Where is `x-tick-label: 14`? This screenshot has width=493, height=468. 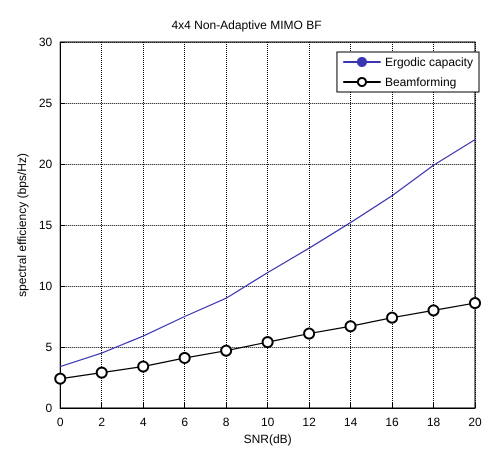 x-tick-label: 14 is located at coordinates (351, 422).